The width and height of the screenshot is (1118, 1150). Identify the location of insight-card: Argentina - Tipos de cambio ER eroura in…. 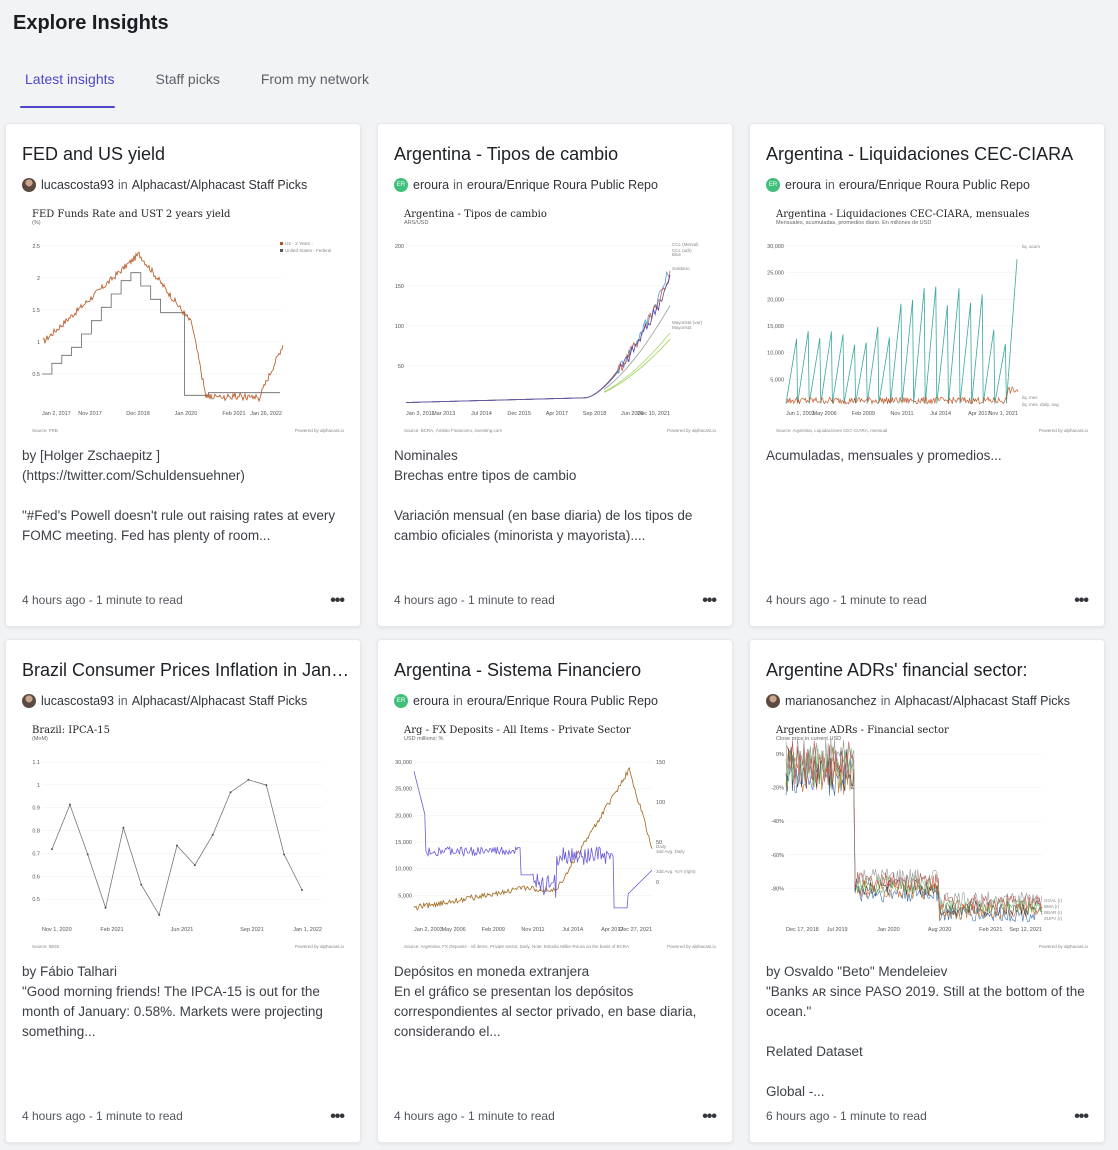
(555, 375).